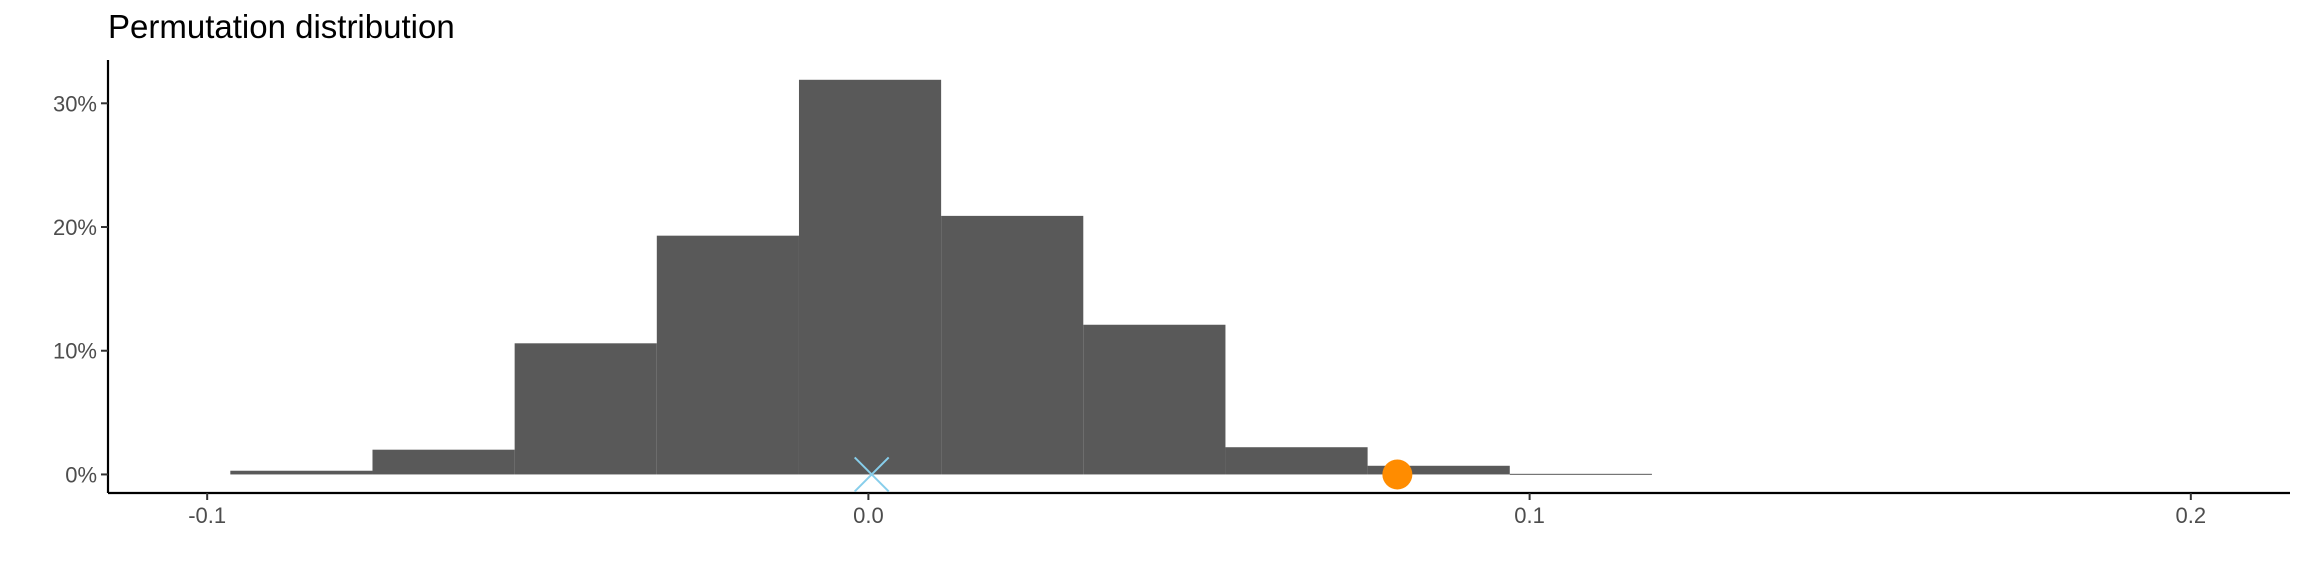 This screenshot has width=2304, height=576. I want to click on chart-title: Permutation distribution, so click(281, 26).